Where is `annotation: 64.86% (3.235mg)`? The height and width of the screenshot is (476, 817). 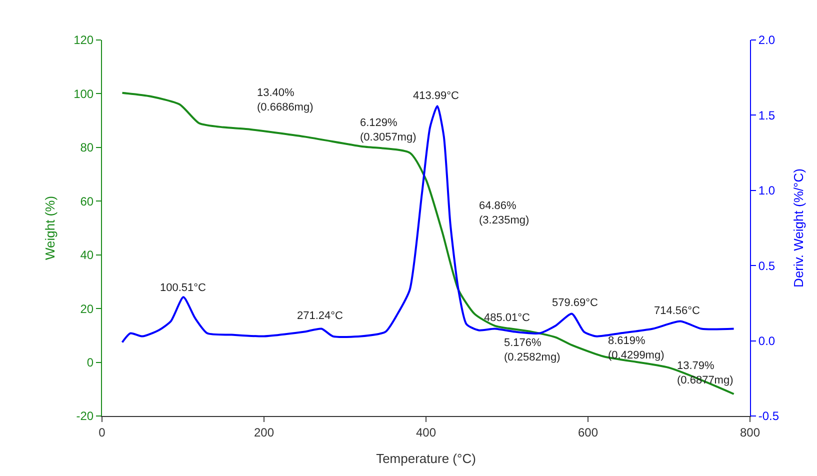 annotation: 64.86% (3.235mg) is located at coordinates (504, 213).